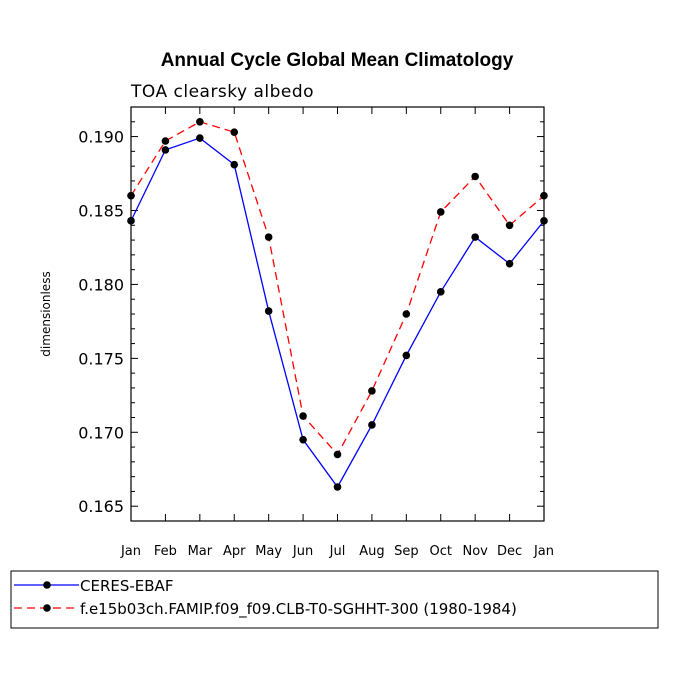 Image resolution: width=675 pixels, height=675 pixels. What do you see at coordinates (101, 358) in the screenshot?
I see `y-tick-label: 0.175` at bounding box center [101, 358].